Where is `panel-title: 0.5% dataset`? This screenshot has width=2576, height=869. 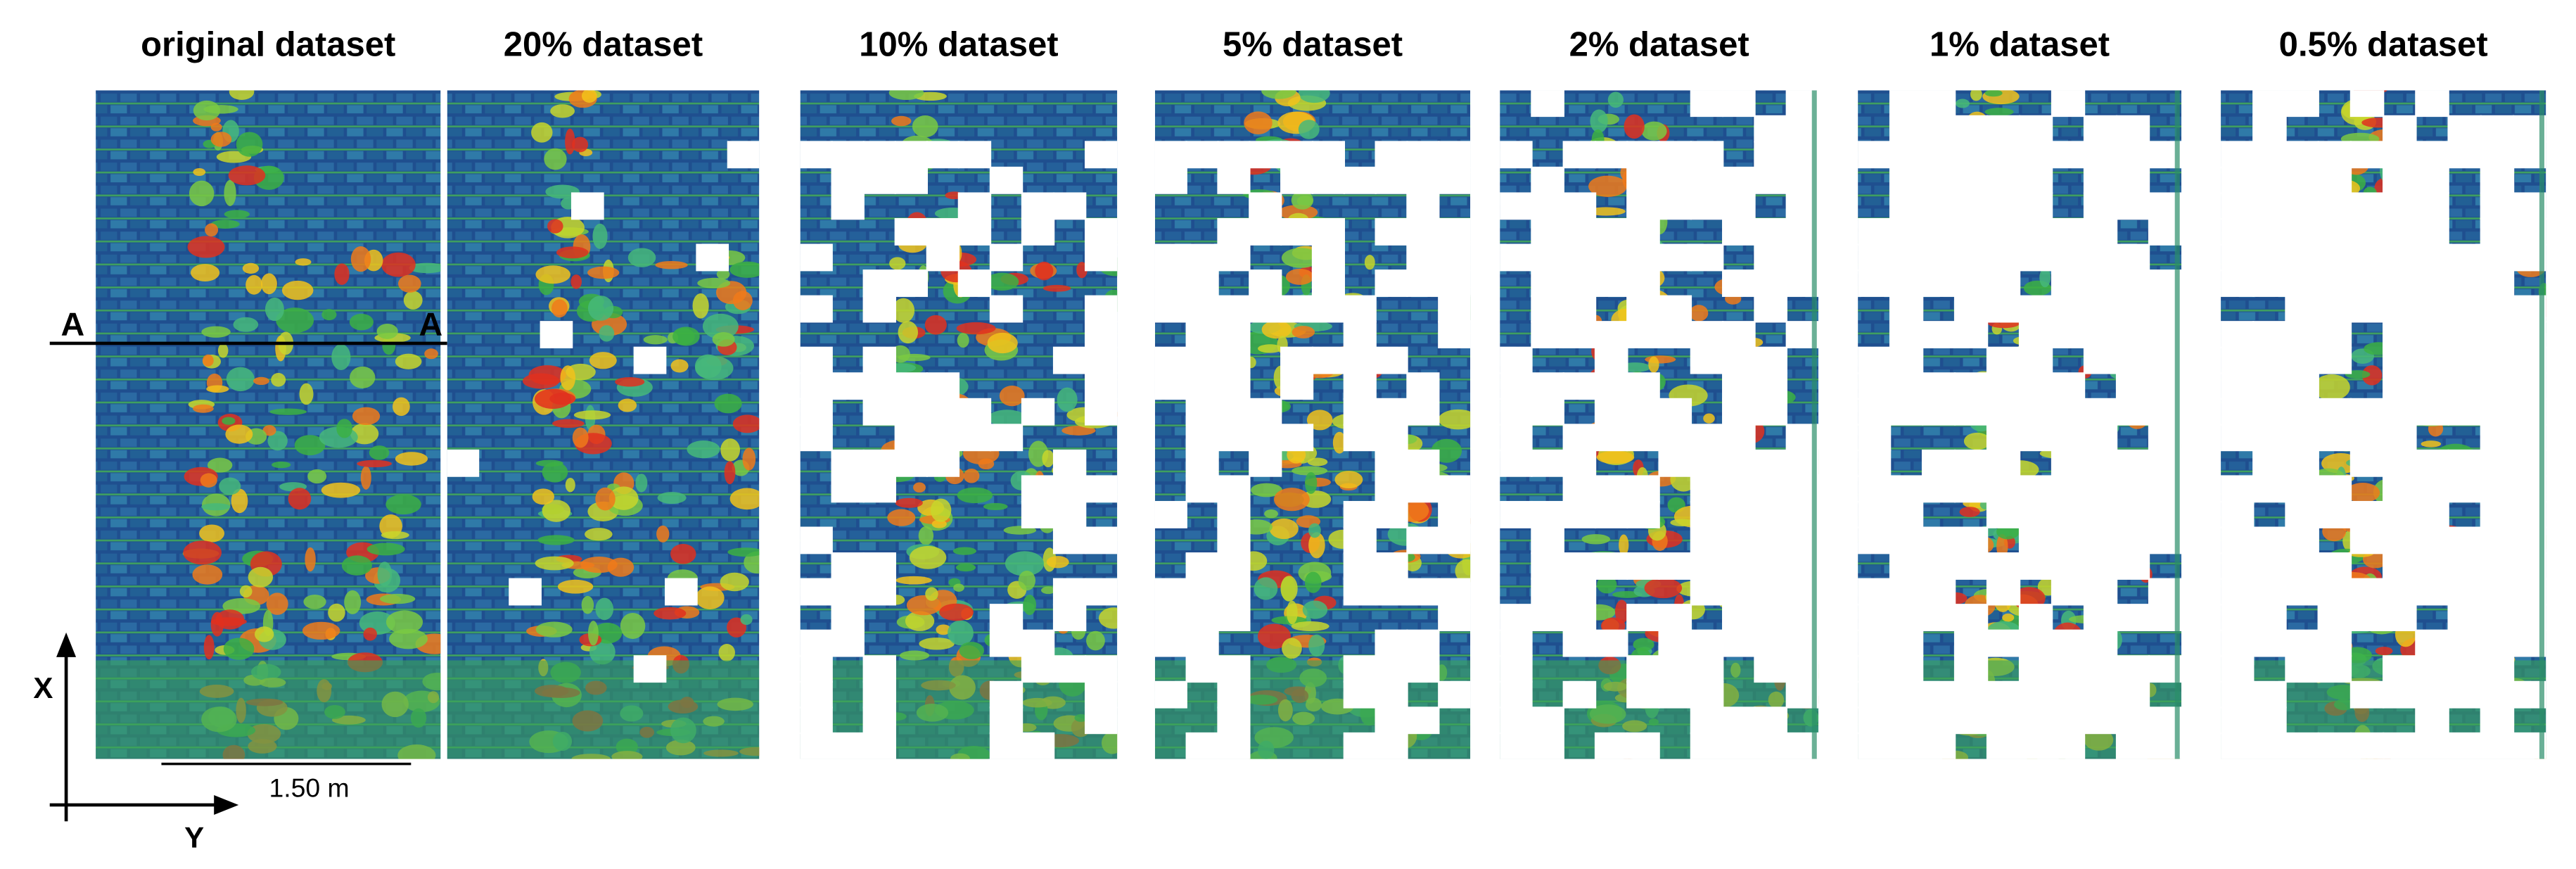
panel-title: 0.5% dataset is located at coordinates (2383, 44).